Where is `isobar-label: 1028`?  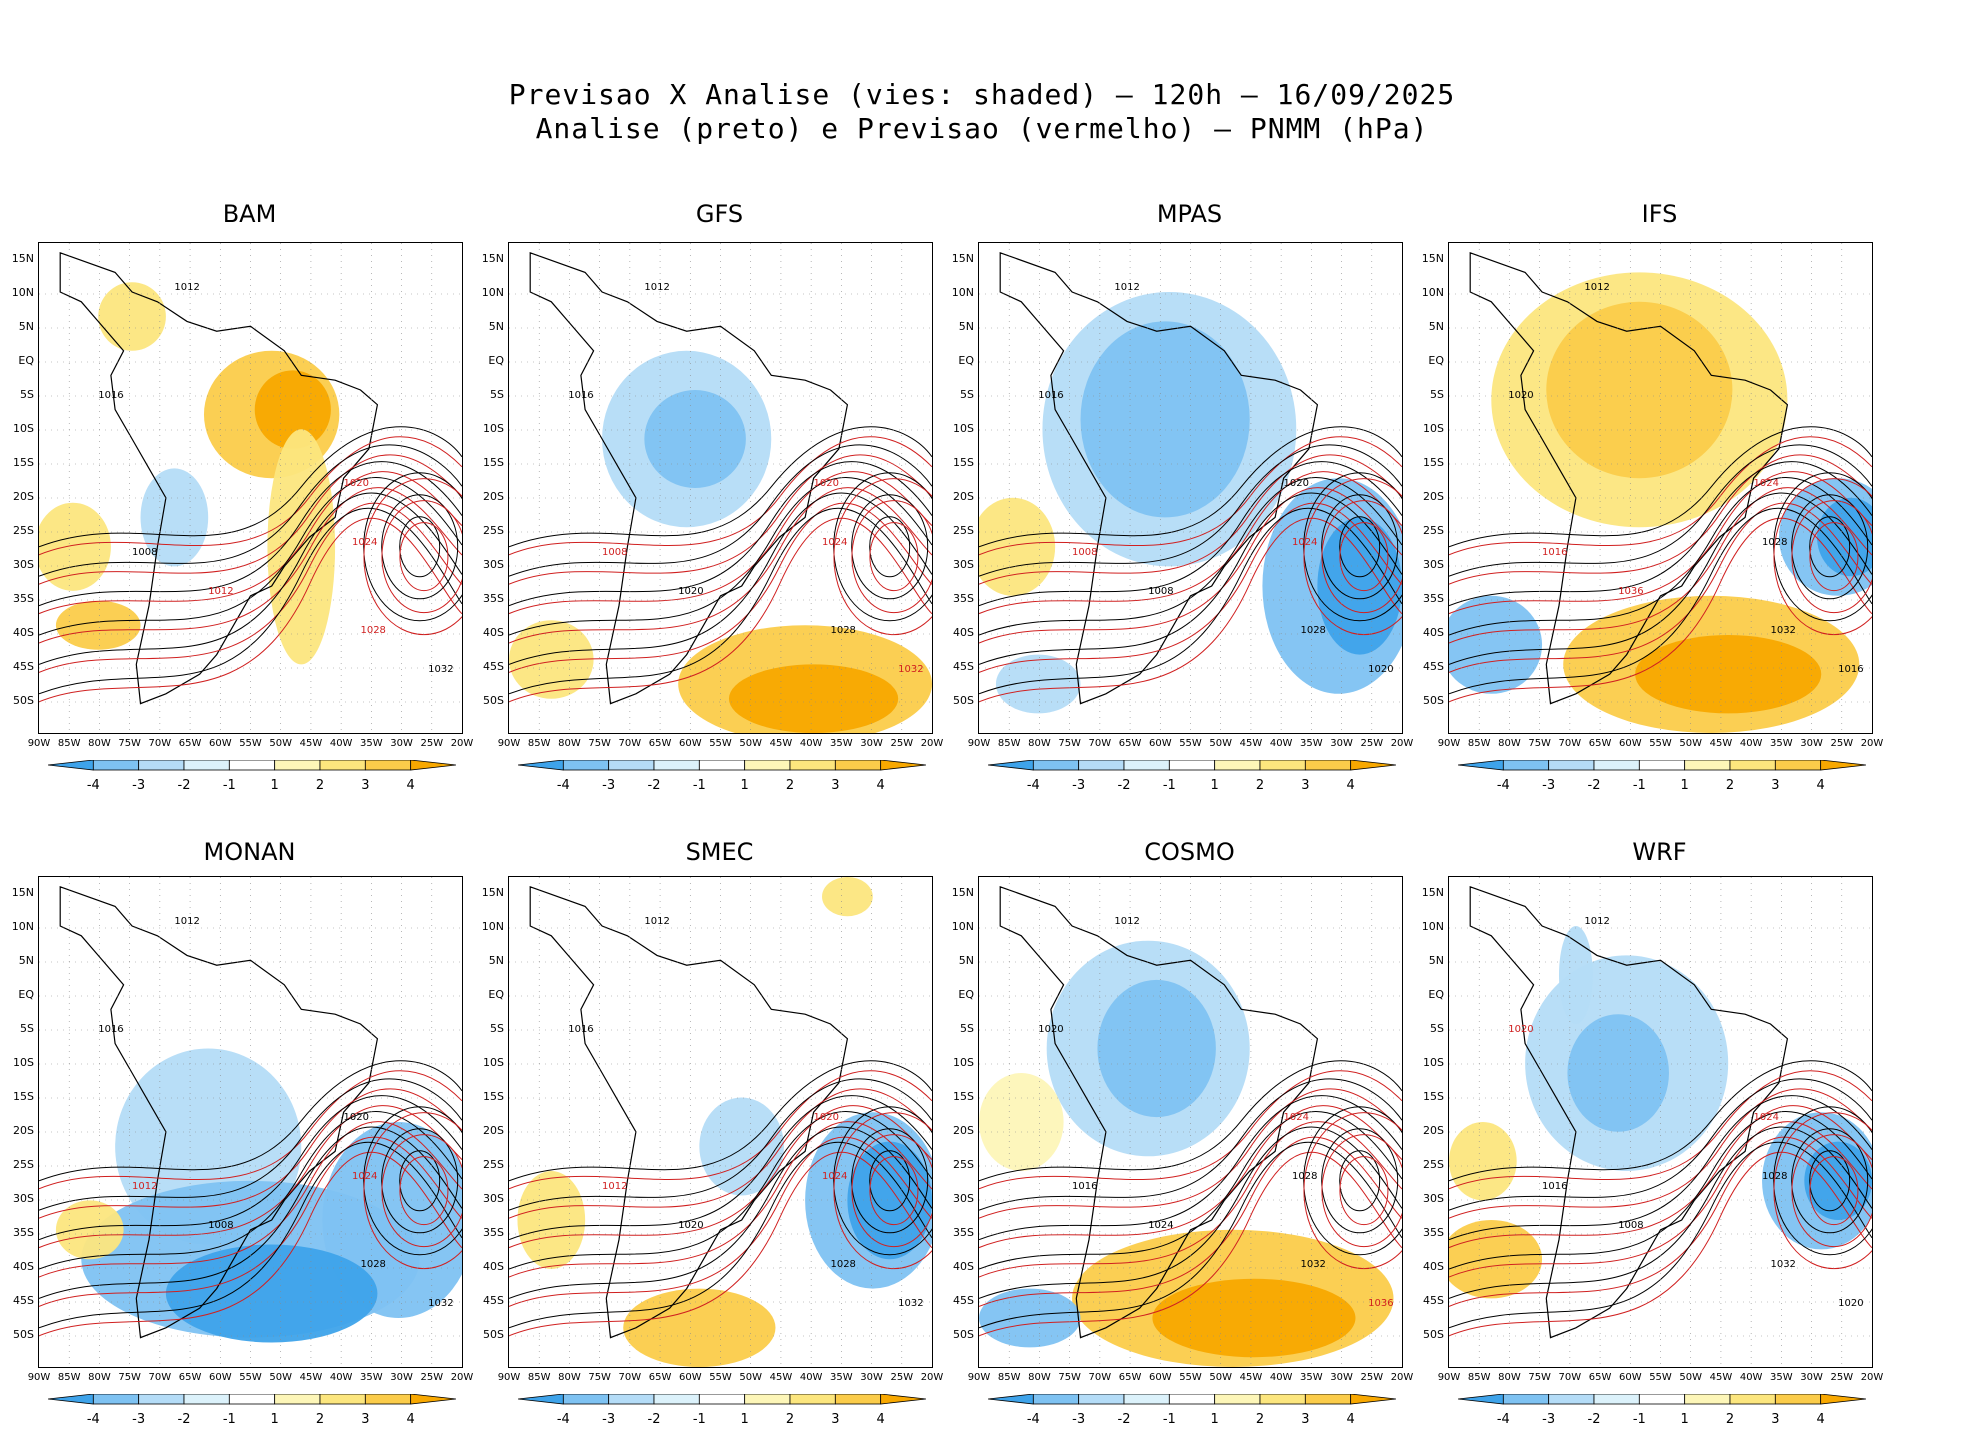
isobar-label: 1028 is located at coordinates (373, 631).